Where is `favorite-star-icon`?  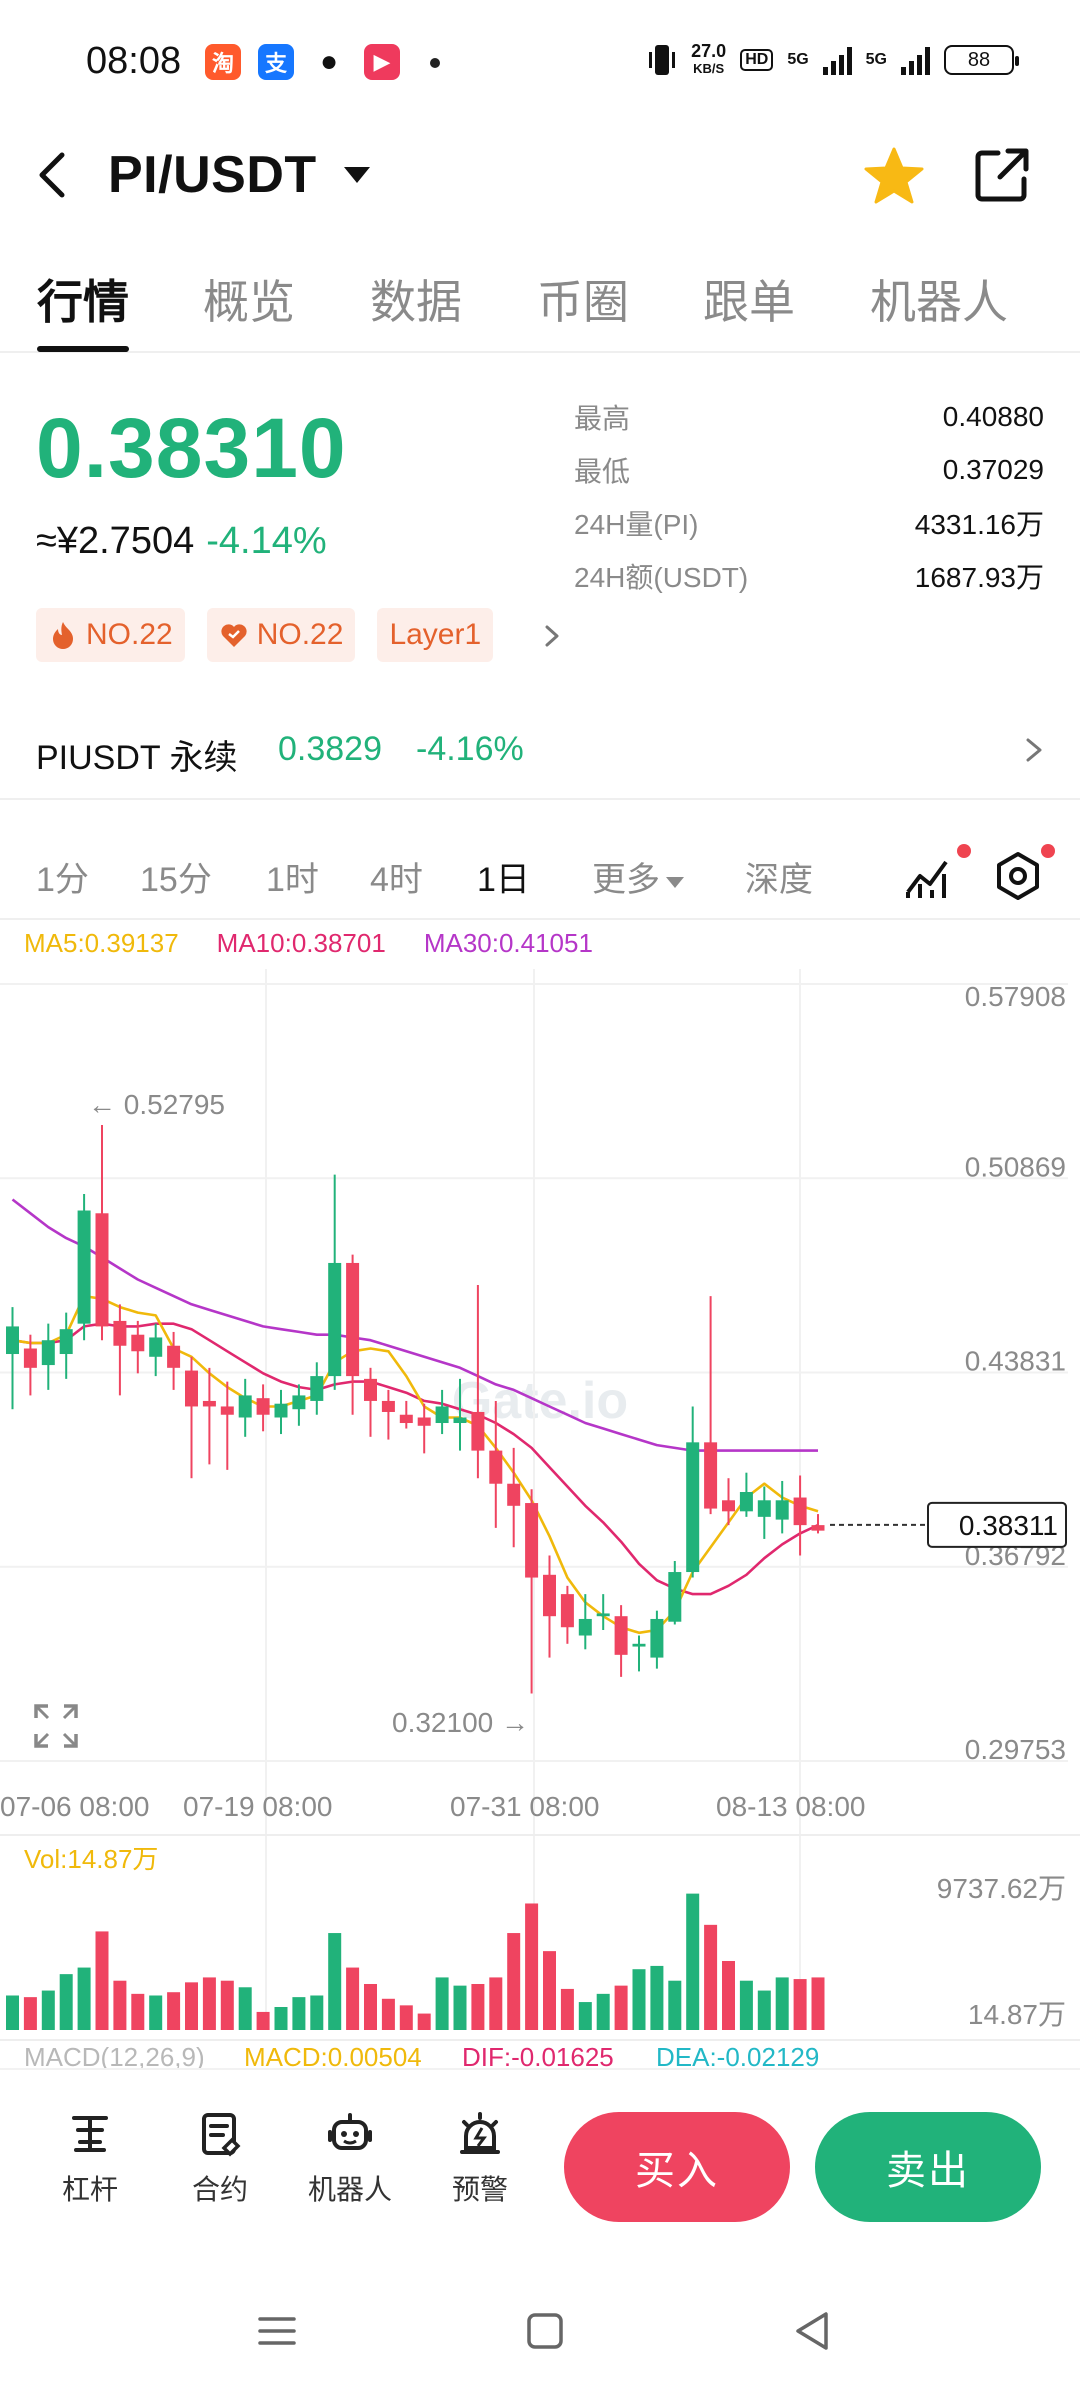 favorite-star-icon is located at coordinates (894, 177).